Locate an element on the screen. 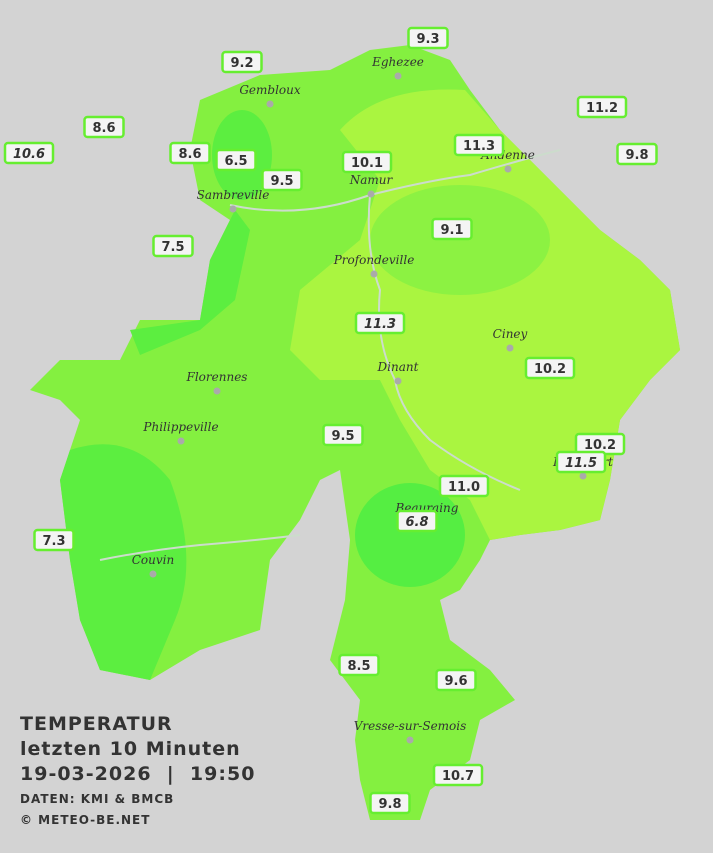  station-value: 9.2 is located at coordinates (241, 63).